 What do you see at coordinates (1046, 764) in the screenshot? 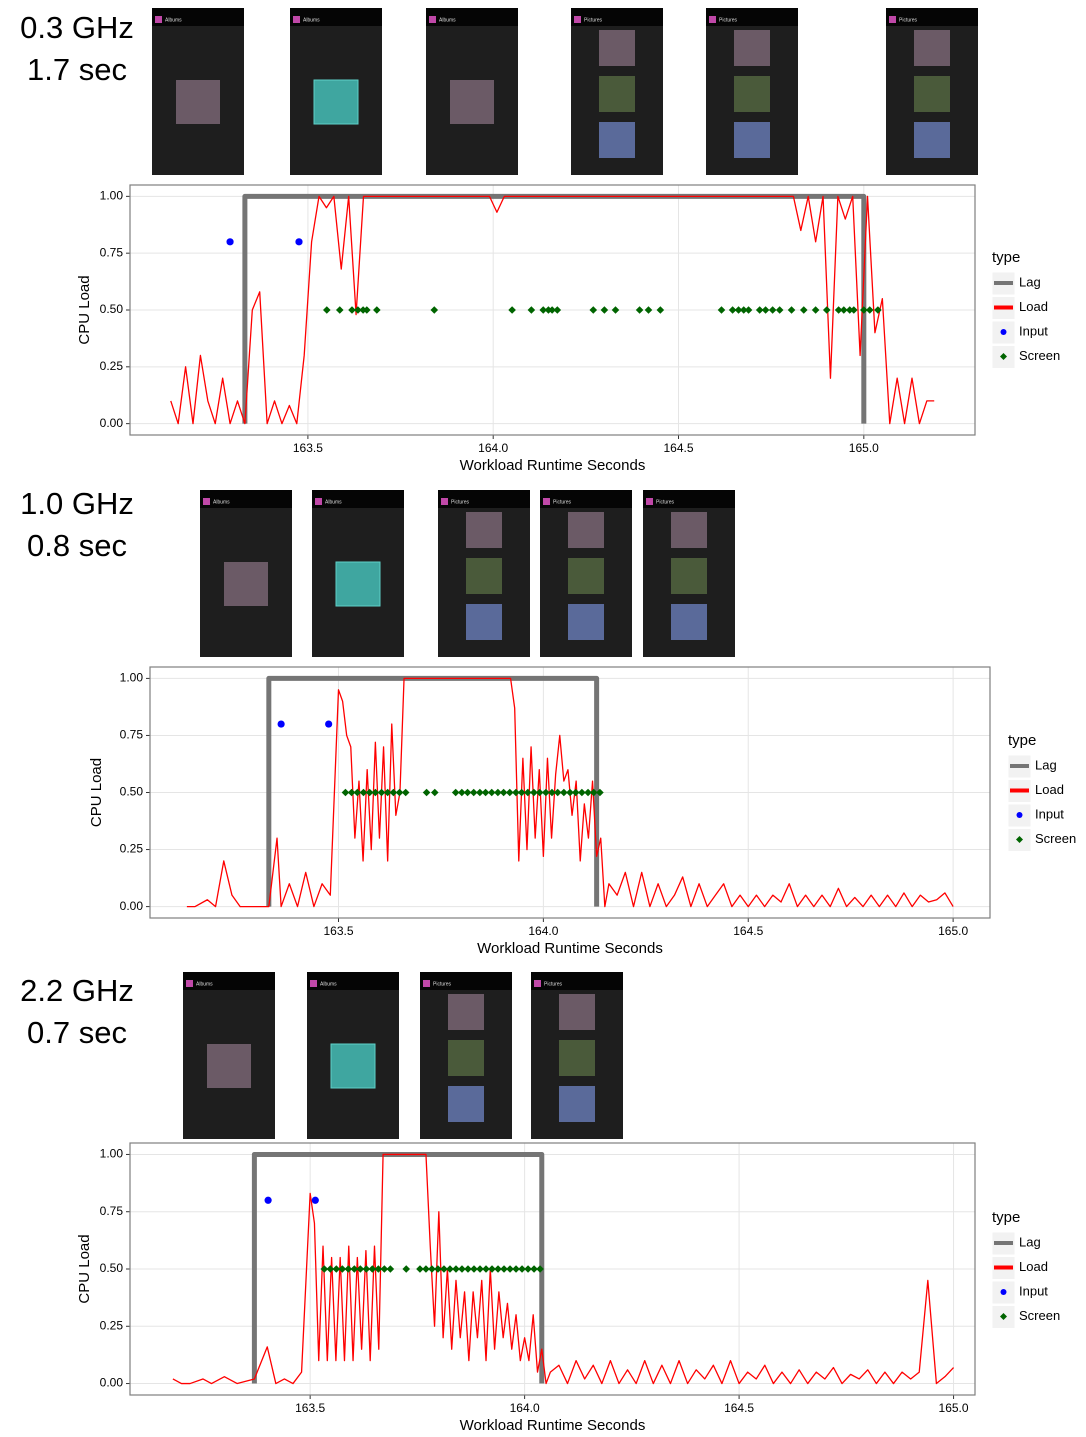
I see `legend-label: Lag` at bounding box center [1046, 764].